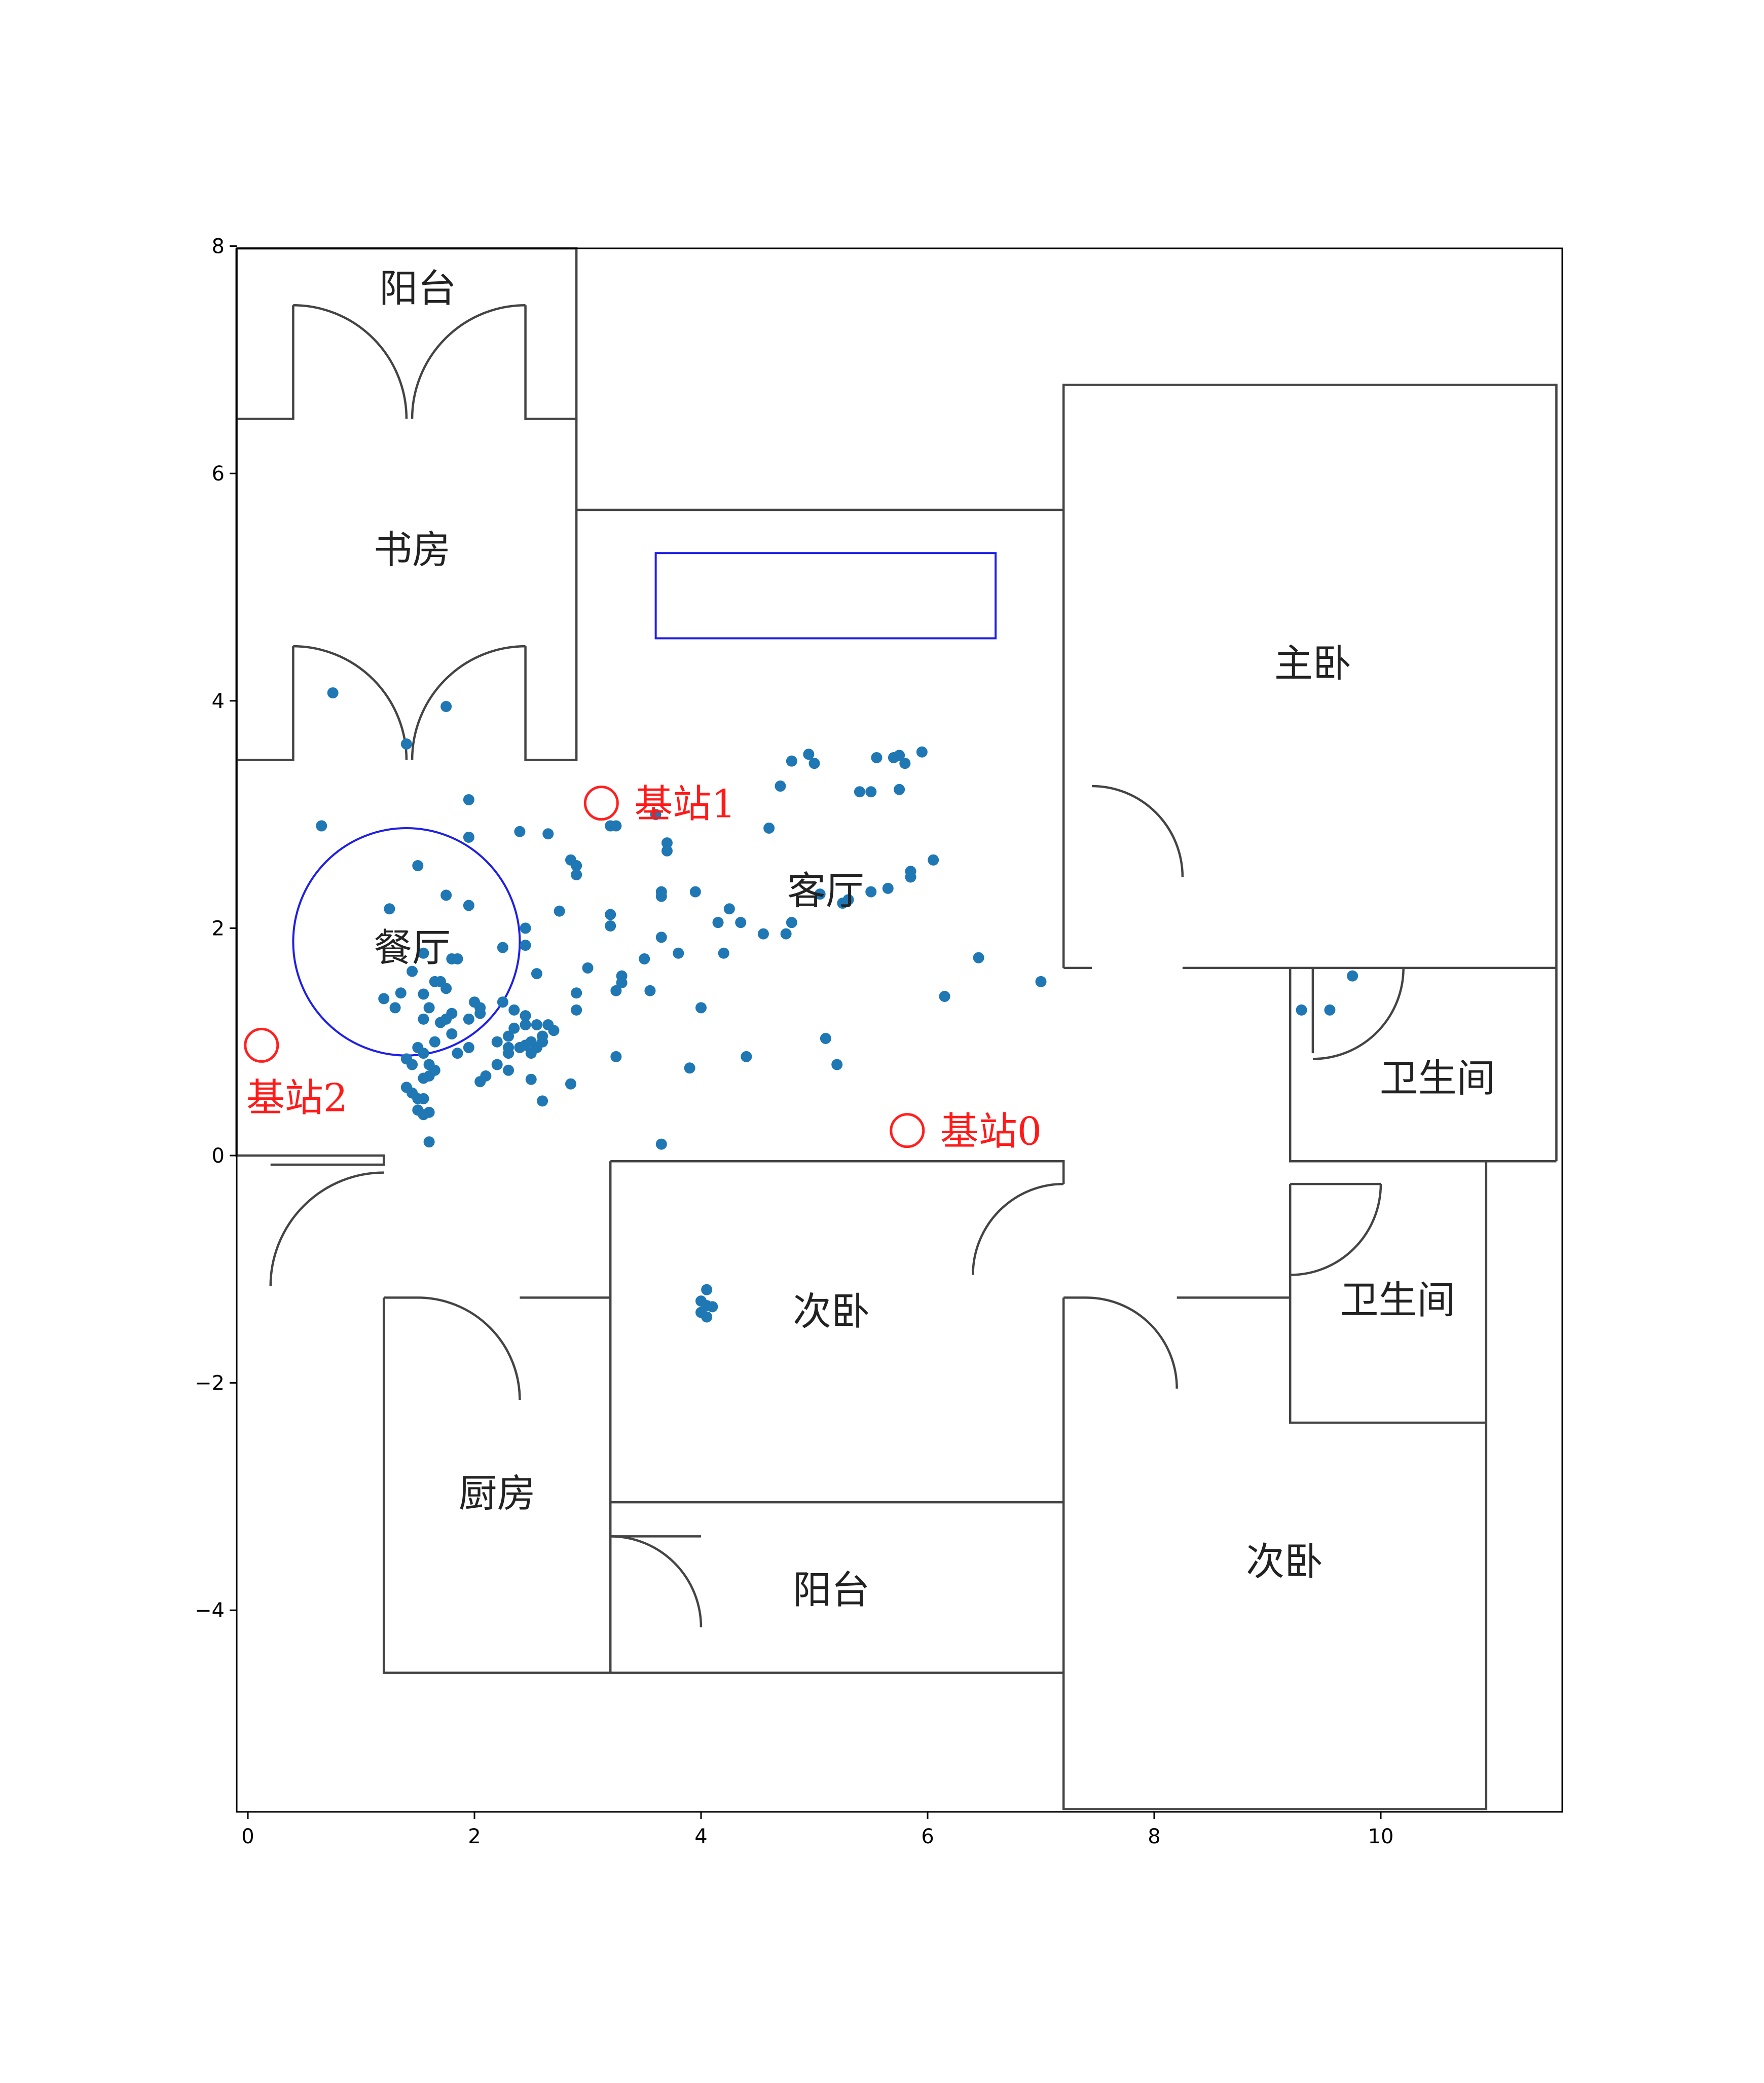 The image size is (1764, 2083). Describe the element at coordinates (825, 890) in the screenshot. I see `room-label: 客厅` at that location.